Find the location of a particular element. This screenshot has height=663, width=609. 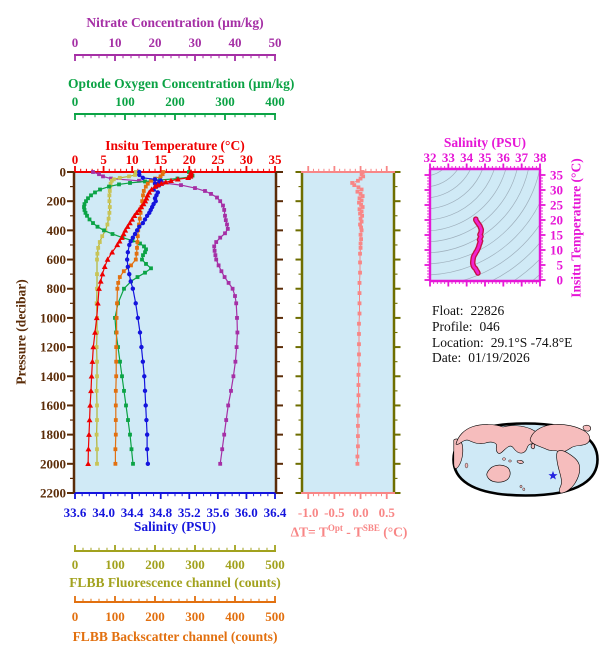

ts-curve is located at coordinates (477, 246).